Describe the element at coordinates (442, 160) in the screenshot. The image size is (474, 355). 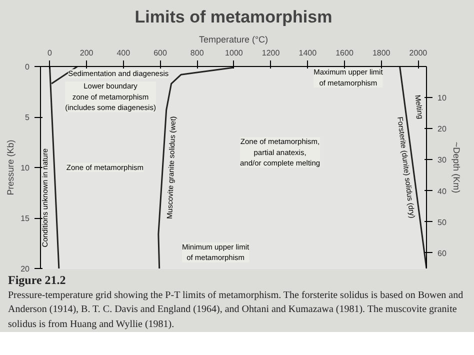
I see `y2-tick-label: 30` at that location.